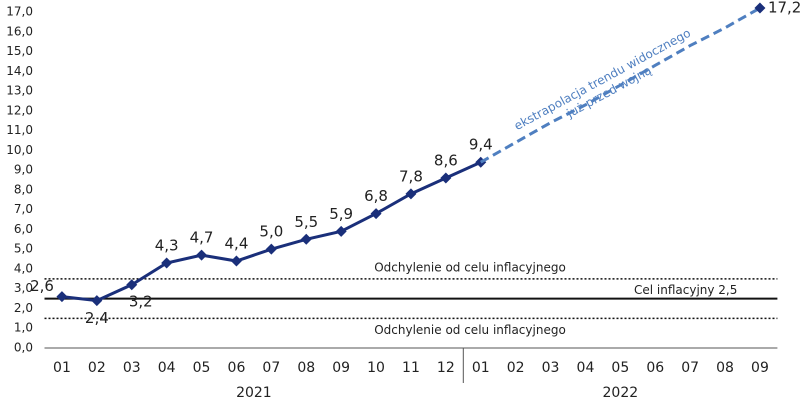  What do you see at coordinates (376, 368) in the screenshot?
I see `x-tick-label: 10` at bounding box center [376, 368].